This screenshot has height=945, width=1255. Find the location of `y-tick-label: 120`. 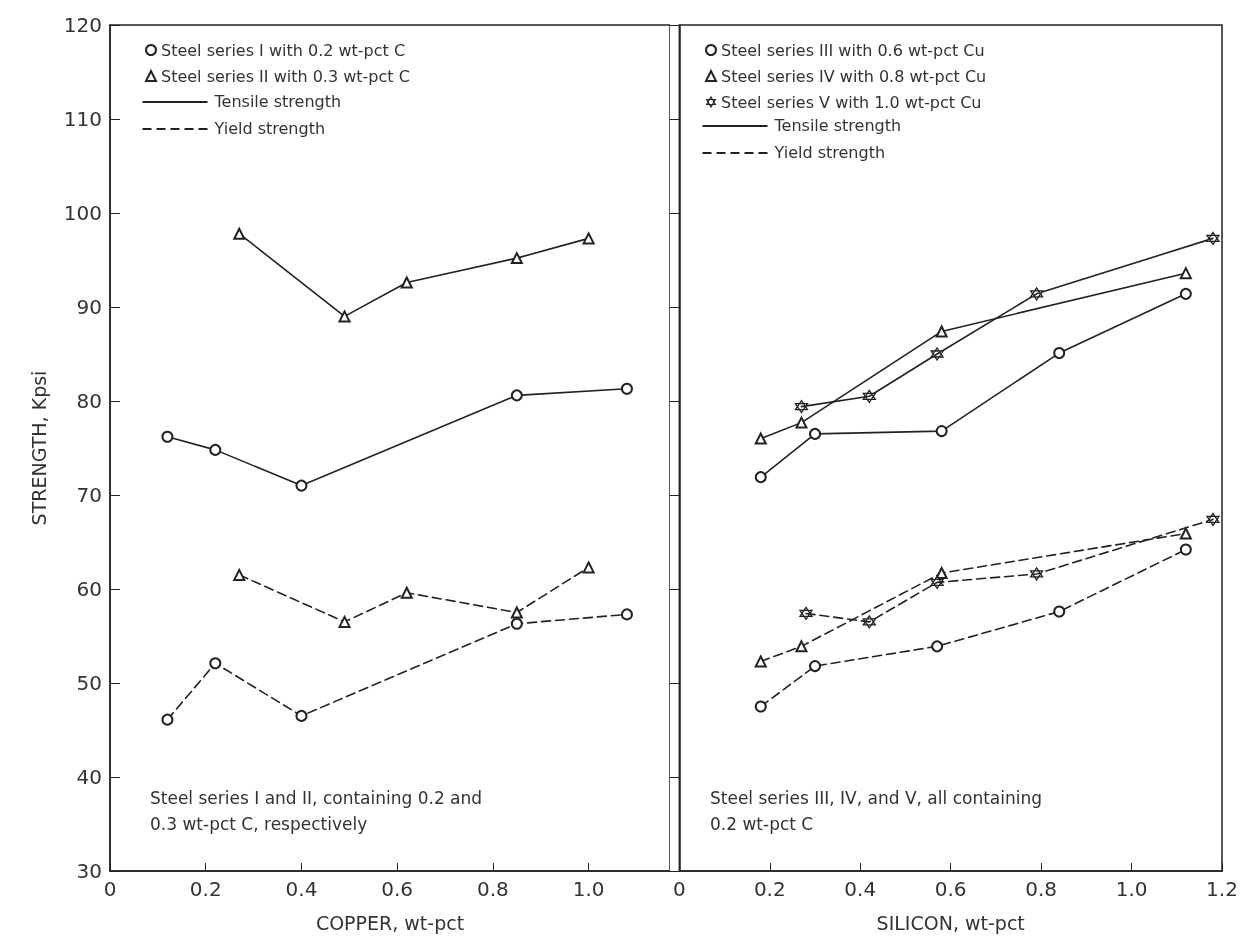

y-tick-label: 120 is located at coordinates (82, 25).